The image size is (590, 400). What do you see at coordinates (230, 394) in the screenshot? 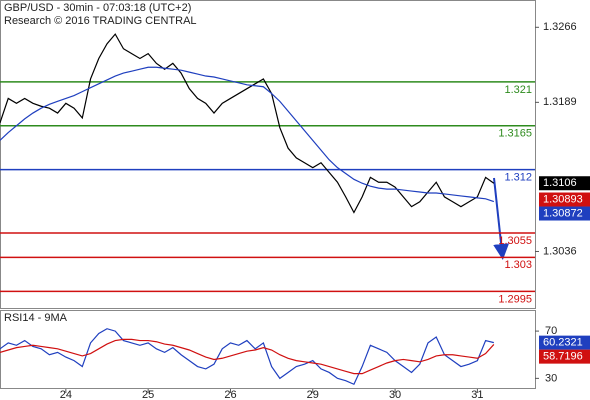
I see `x-tick-label: 26` at bounding box center [230, 394].